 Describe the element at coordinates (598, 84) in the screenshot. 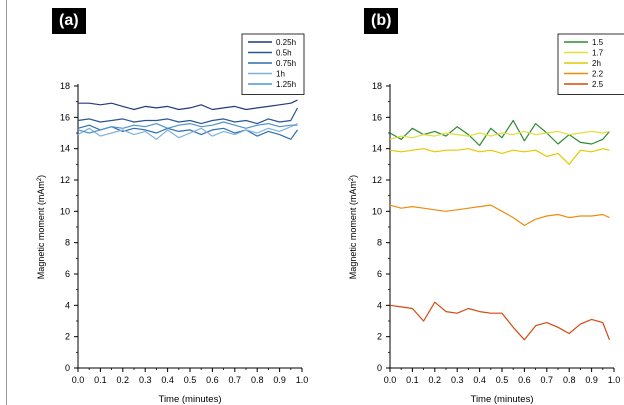

I see `legend-label: 2.5` at that location.